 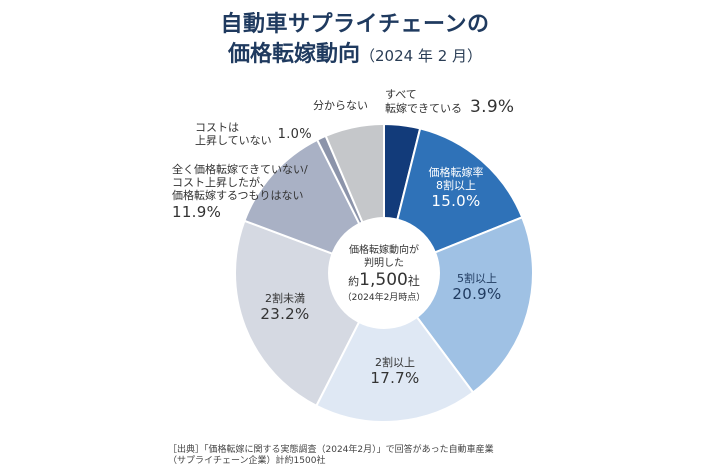 I want to click on label-no-cost-line2: 上昇していない, so click(x=233, y=140).